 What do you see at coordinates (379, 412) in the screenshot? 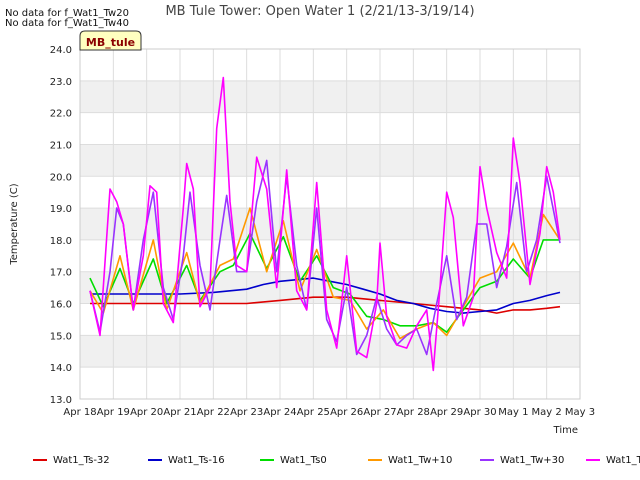
I see `x-tick-label: Apr 27` at bounding box center [379, 412].